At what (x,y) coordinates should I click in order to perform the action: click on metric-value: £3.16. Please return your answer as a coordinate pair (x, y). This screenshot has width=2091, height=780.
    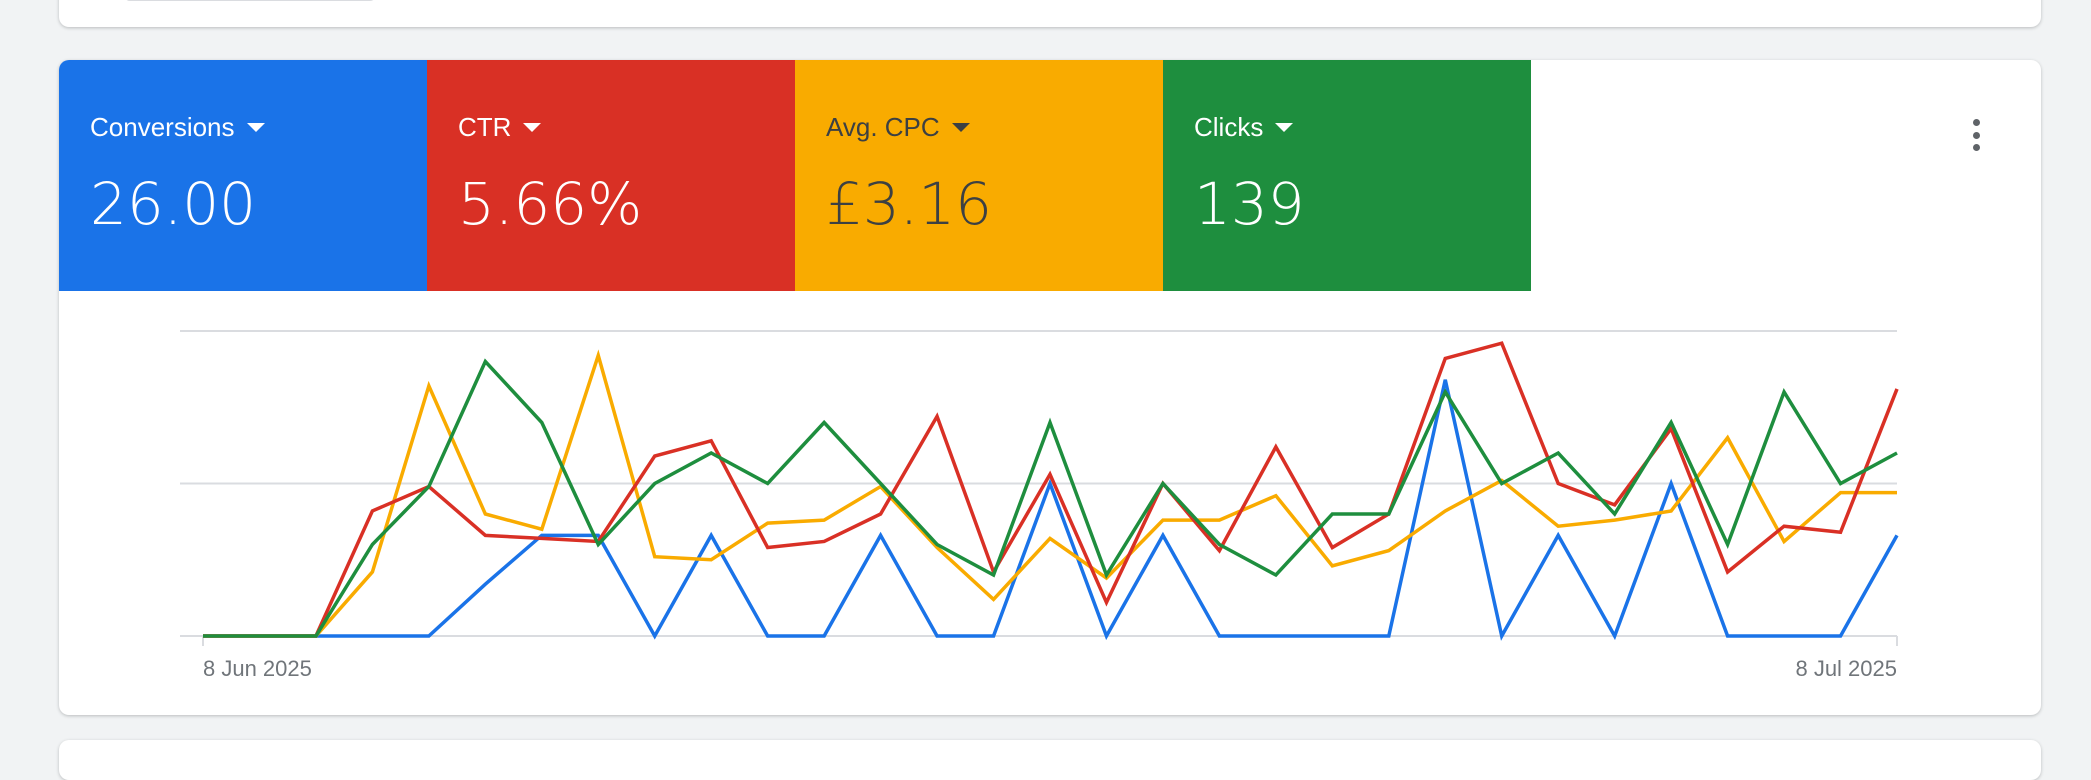
    Looking at the image, I should click on (909, 204).